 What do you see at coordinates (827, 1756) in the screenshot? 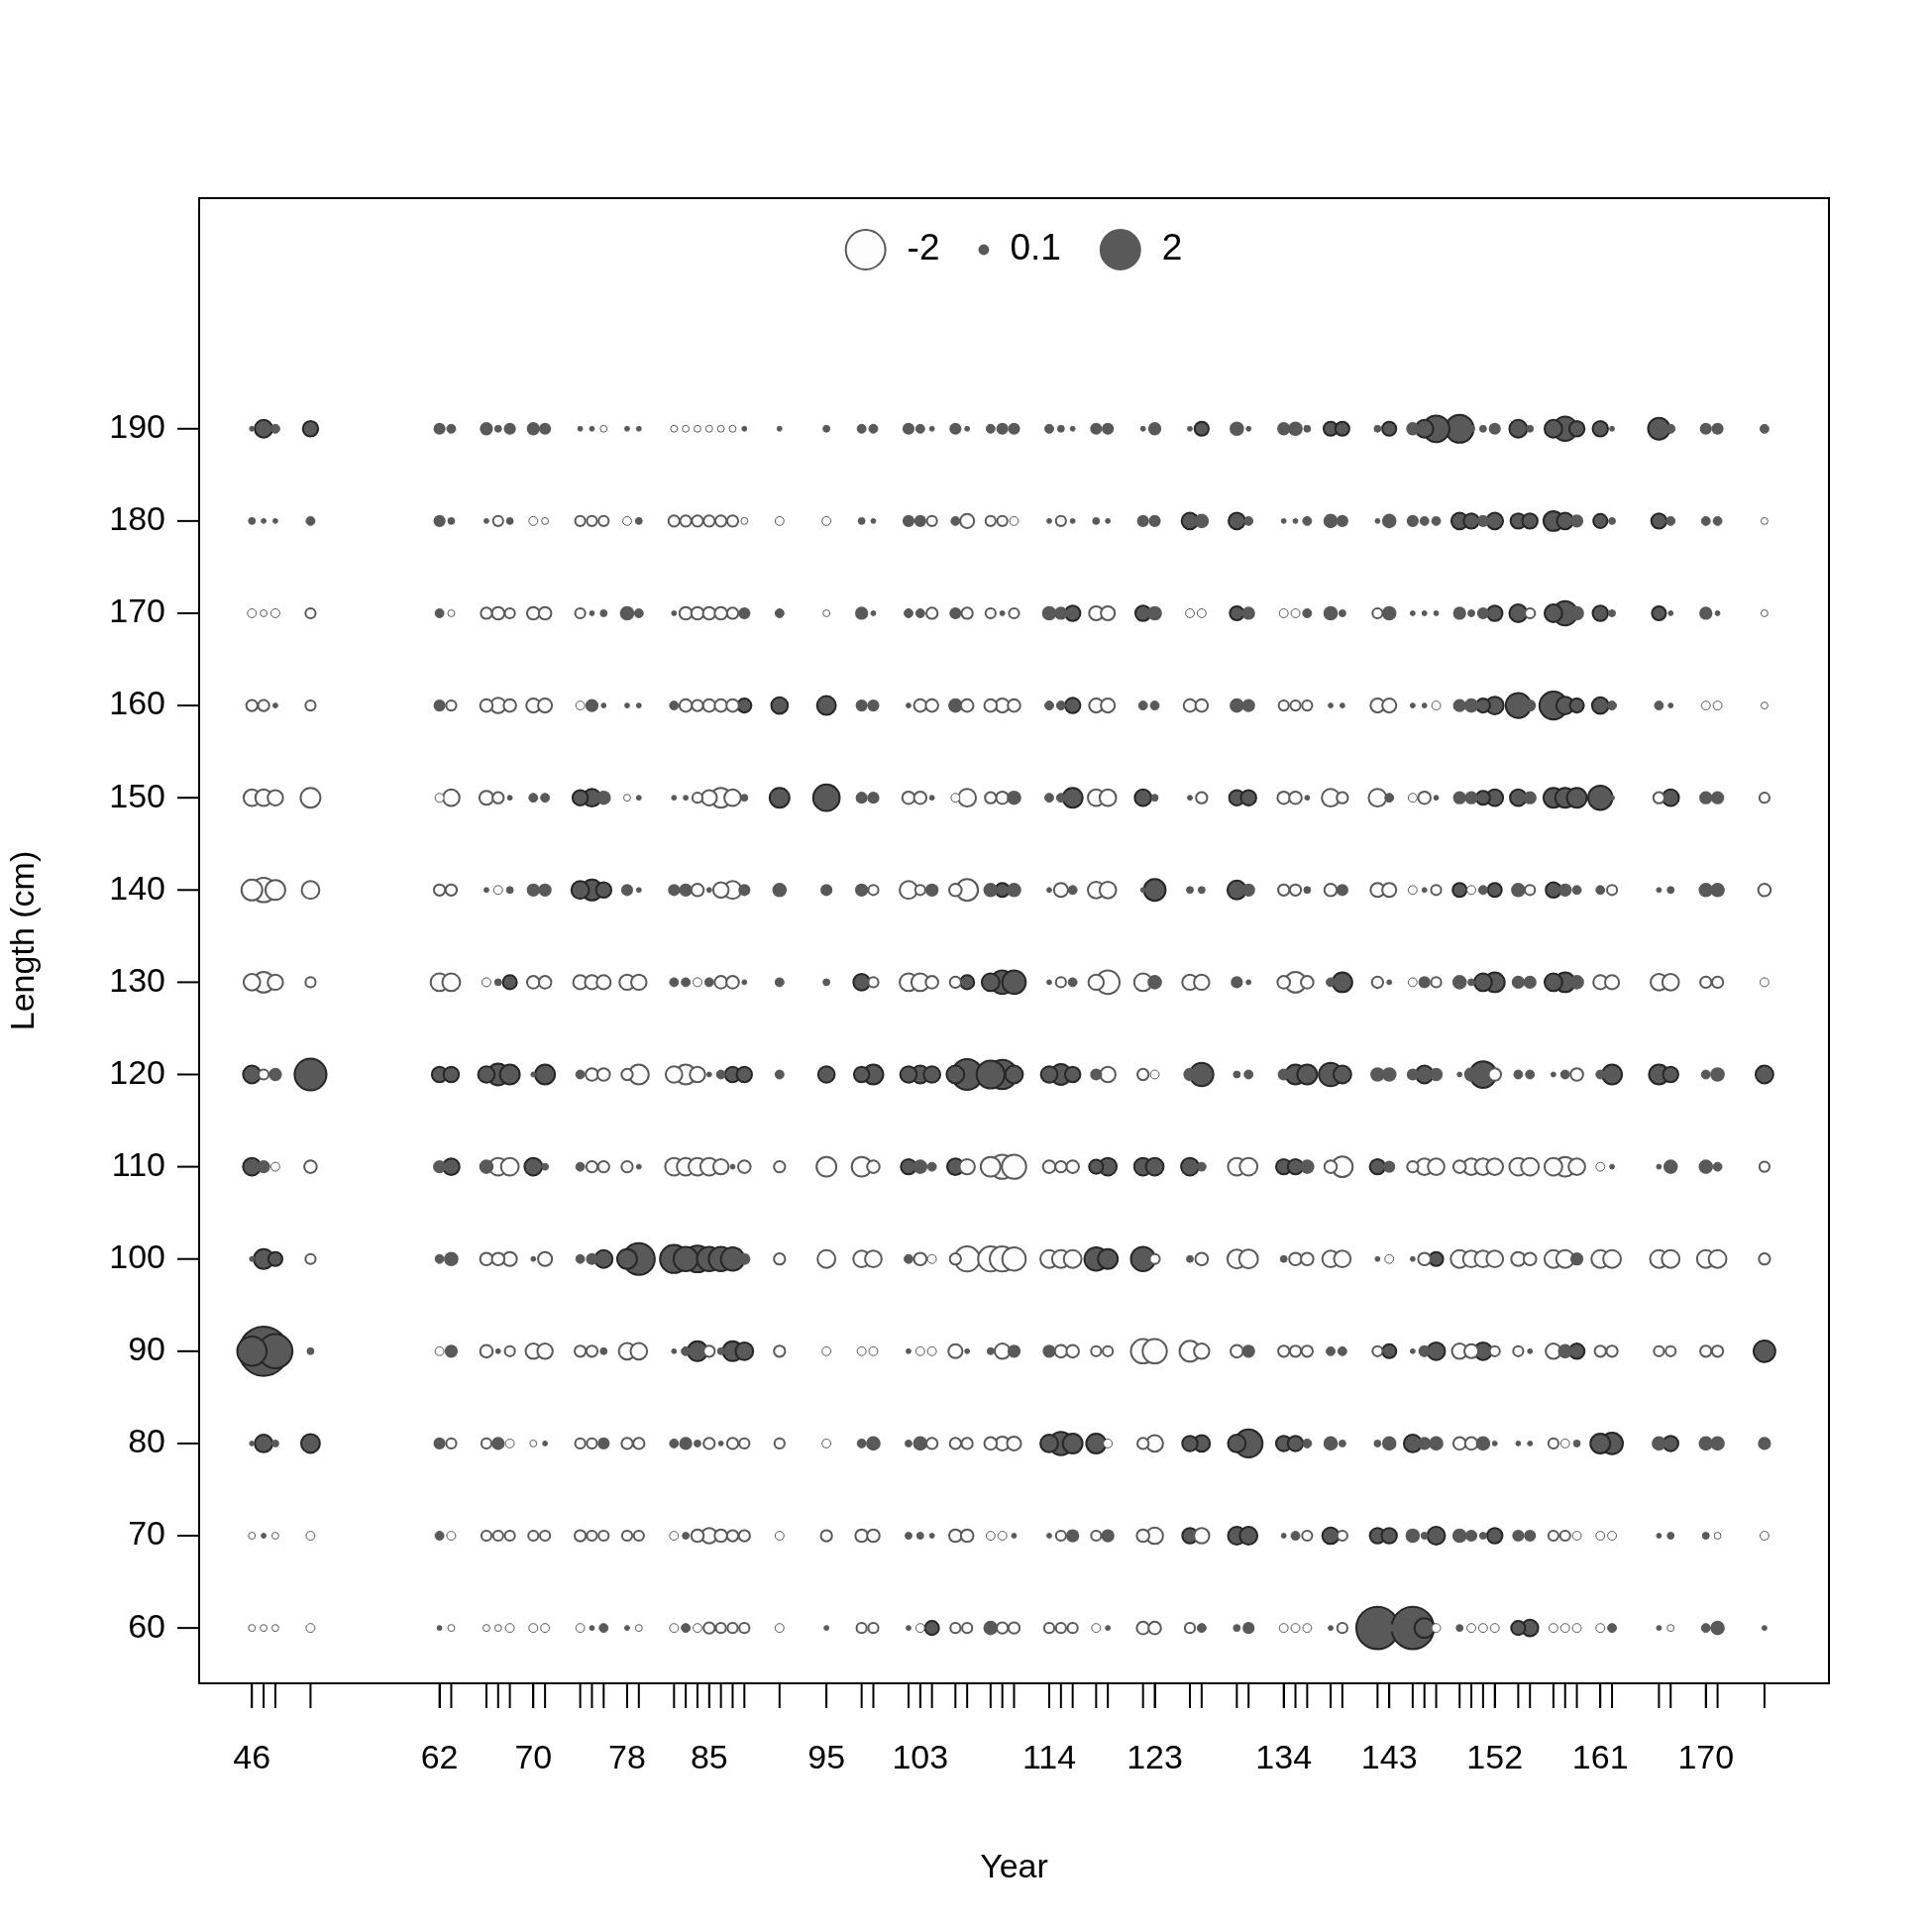
I see `x-tick-label: 95` at bounding box center [827, 1756].